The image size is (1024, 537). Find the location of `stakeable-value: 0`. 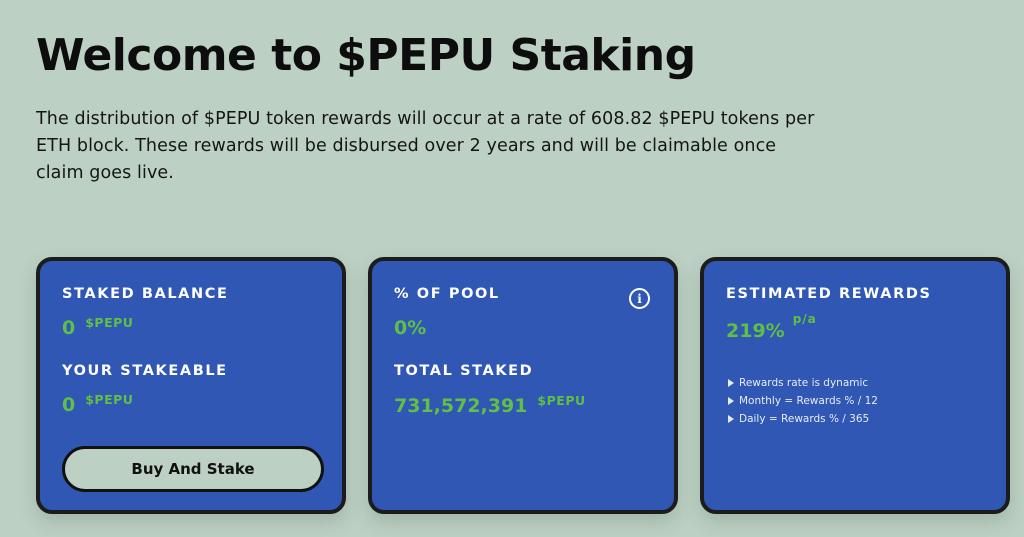

stakeable-value: 0 is located at coordinates (69, 405).